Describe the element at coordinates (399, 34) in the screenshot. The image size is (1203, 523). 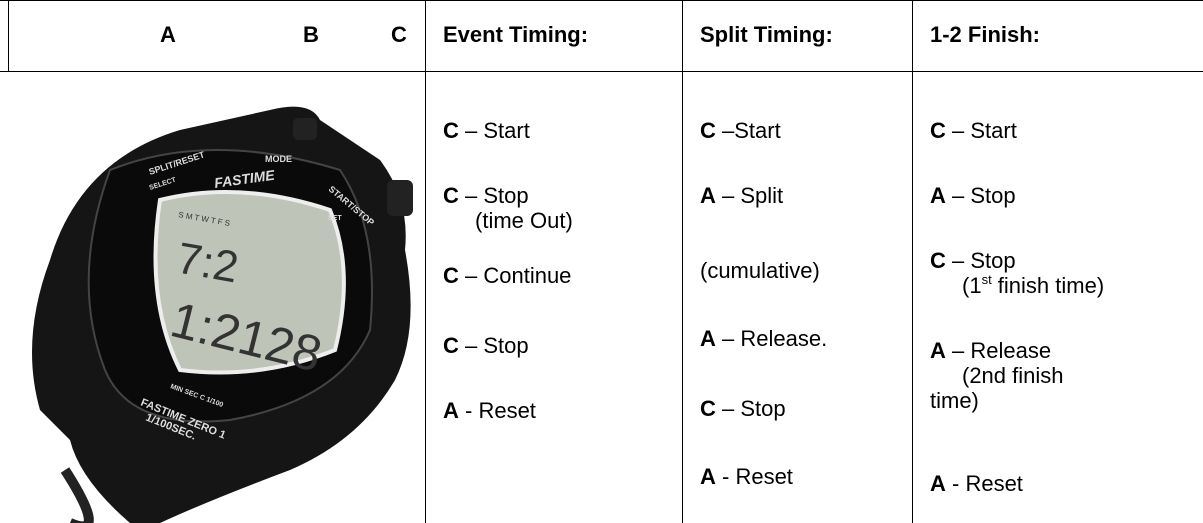
I see `button-label: C` at that location.